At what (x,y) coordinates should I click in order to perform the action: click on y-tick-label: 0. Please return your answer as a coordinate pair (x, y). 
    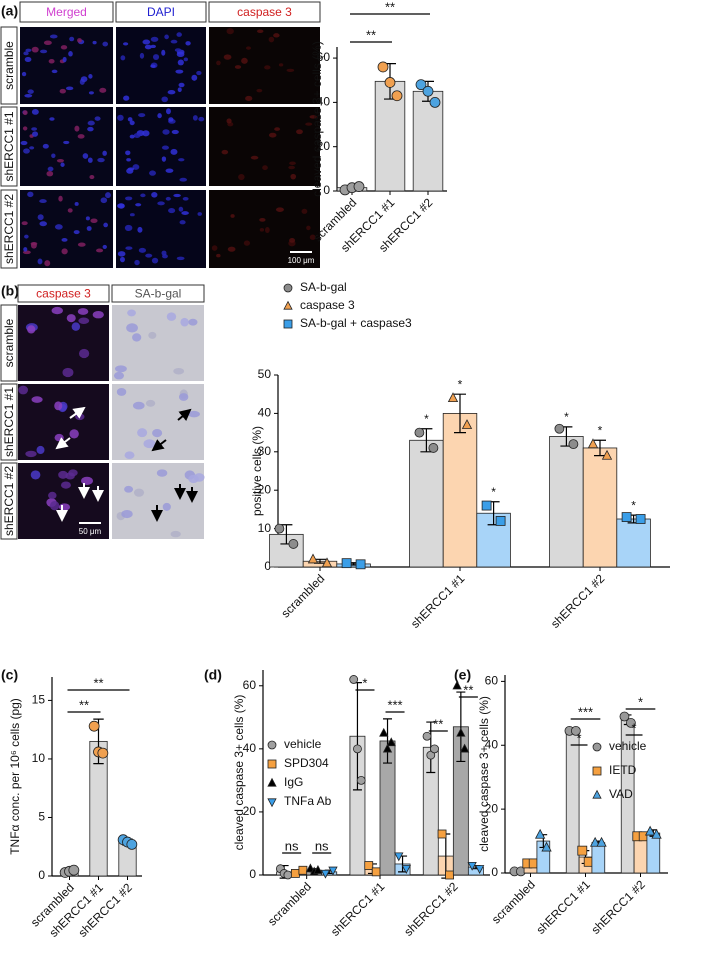
    Looking at the image, I should click on (267, 566).